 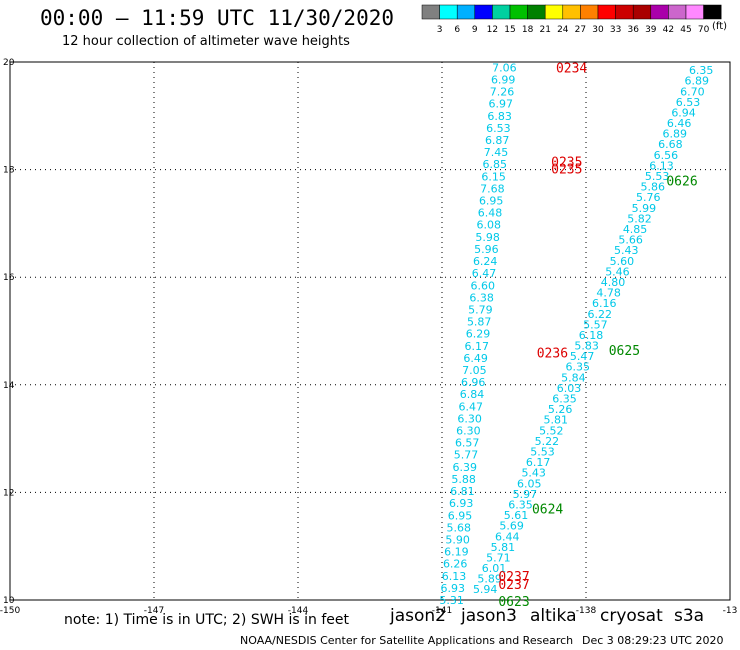 What do you see at coordinates (633, 30) in the screenshot?
I see `scale-tick-label: 36` at bounding box center [633, 30].